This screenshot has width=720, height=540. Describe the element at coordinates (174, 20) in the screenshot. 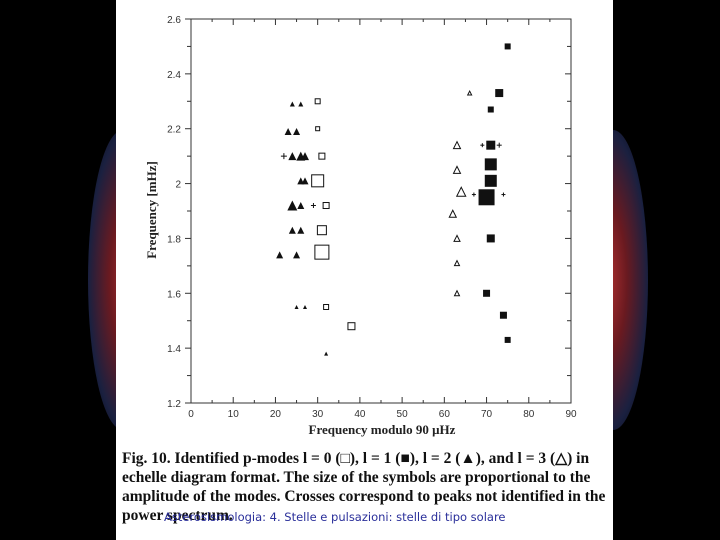

I see `y-tick-label: 2.6` at that location.